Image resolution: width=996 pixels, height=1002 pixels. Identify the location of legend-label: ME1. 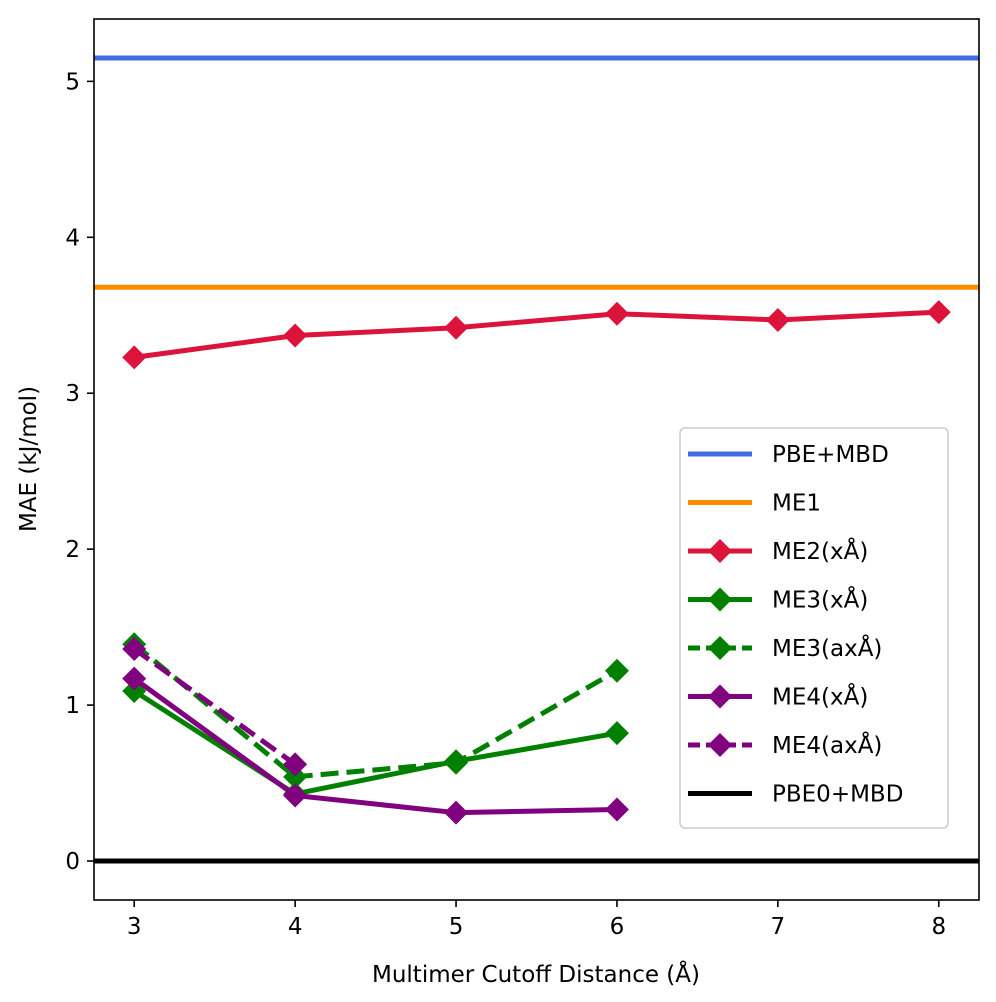
(796, 504).